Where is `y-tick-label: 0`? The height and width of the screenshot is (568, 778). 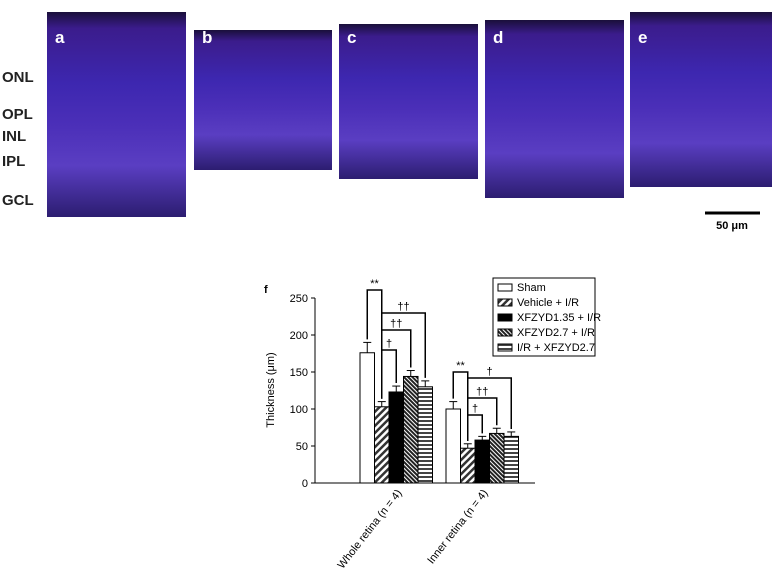
y-tick-label: 0 is located at coordinates (305, 484).